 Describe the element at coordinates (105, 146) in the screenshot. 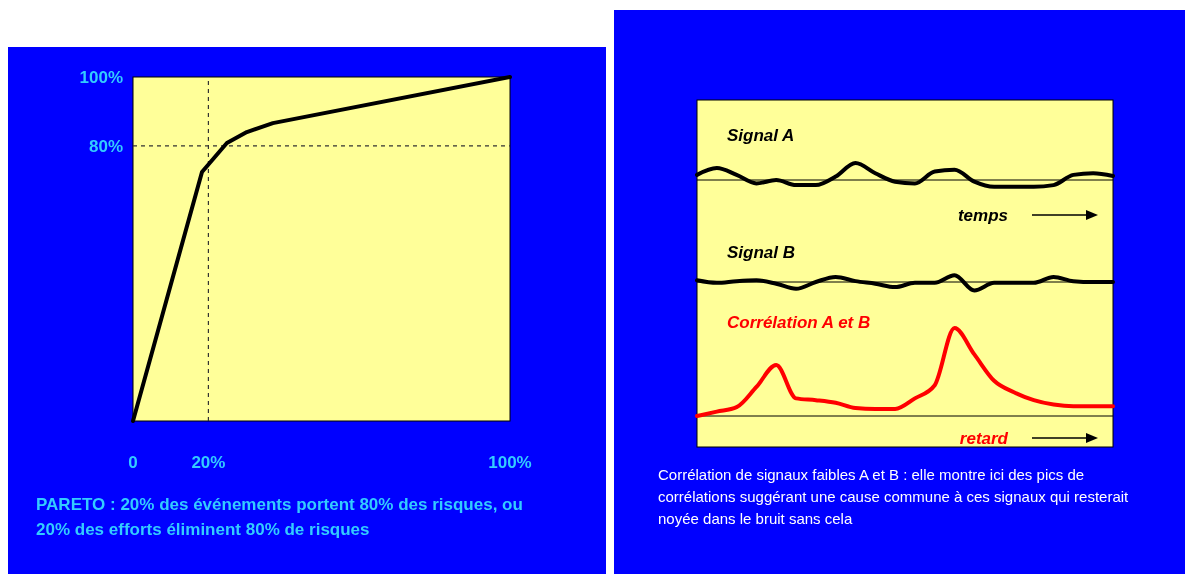

I see `y-tick-label: 80%` at that location.